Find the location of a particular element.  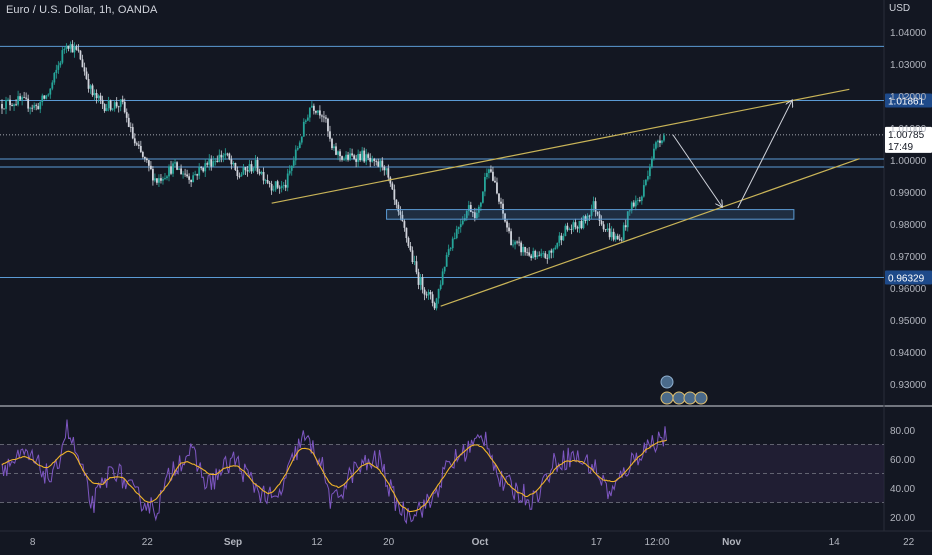

symbol-title: Euro / U.S. Dollar, 1h, OANDA is located at coordinates (82, 10).